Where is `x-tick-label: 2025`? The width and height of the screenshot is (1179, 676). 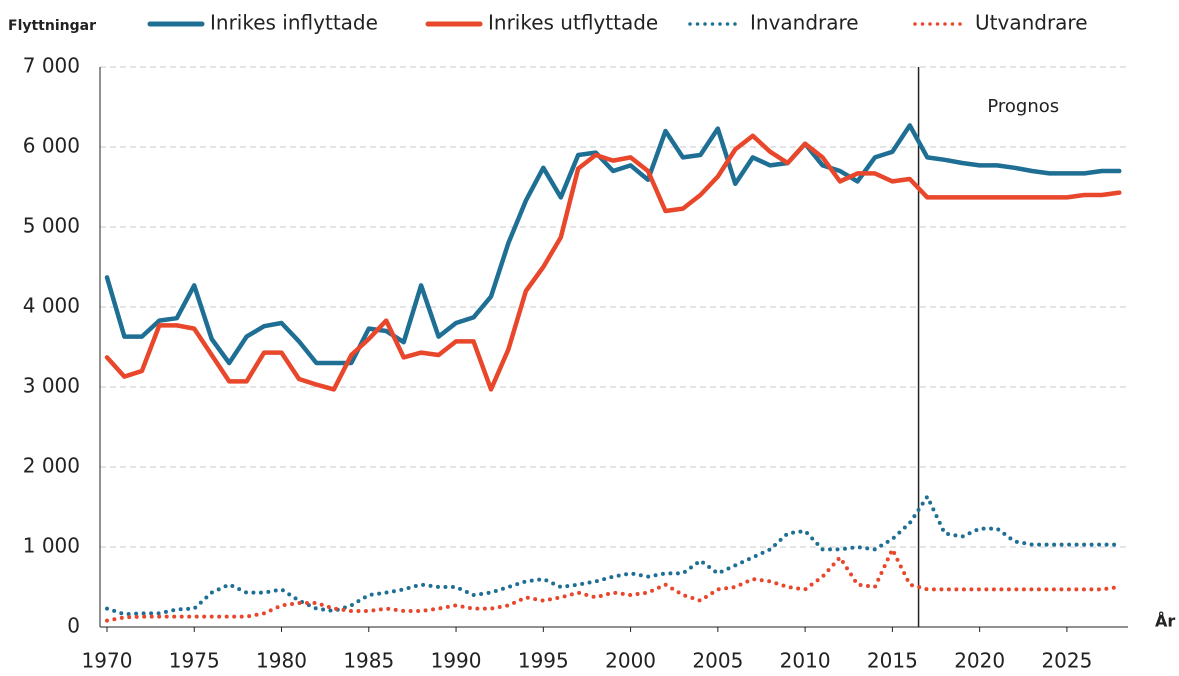
x-tick-label: 2025 is located at coordinates (1066, 661).